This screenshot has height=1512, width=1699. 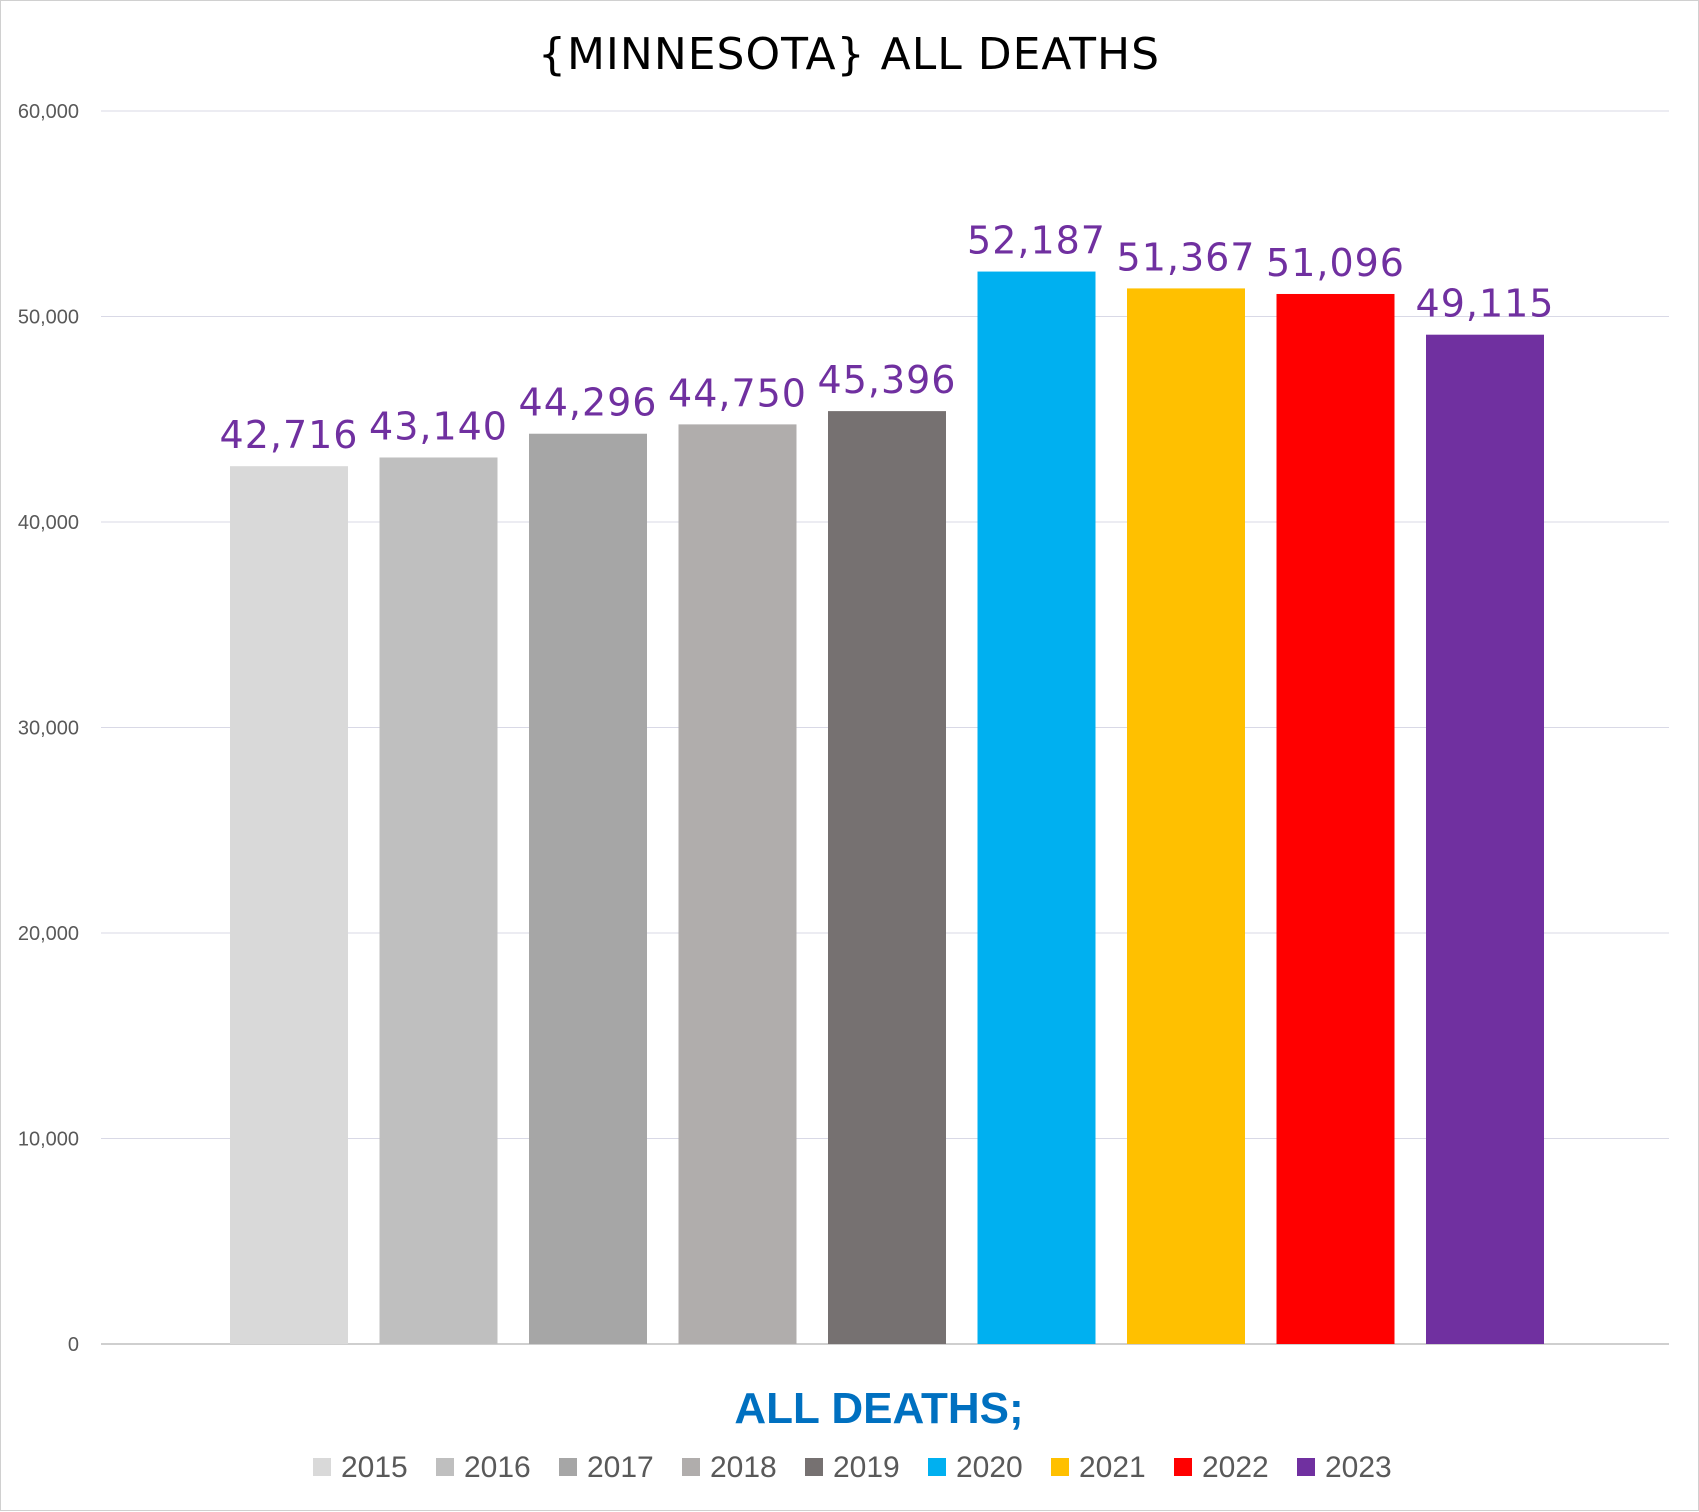 I want to click on y-tick-label: 20,000, so click(x=48, y=934).